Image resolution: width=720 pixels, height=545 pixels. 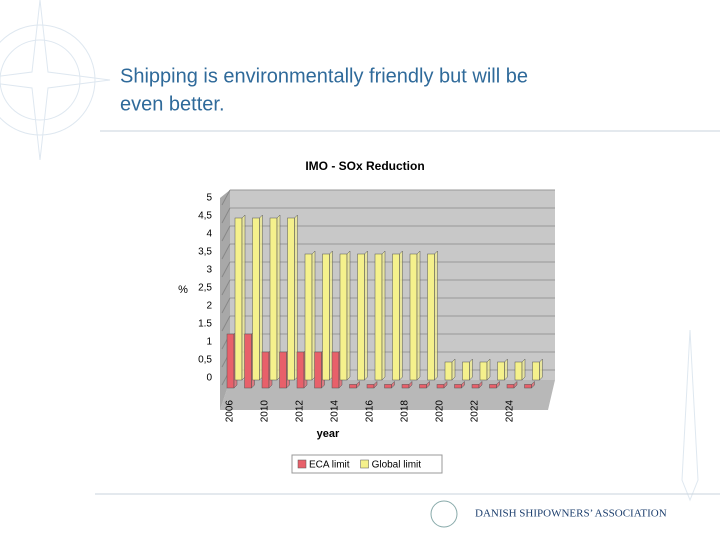 I want to click on y-tick-label: 3,5, so click(x=205, y=252).